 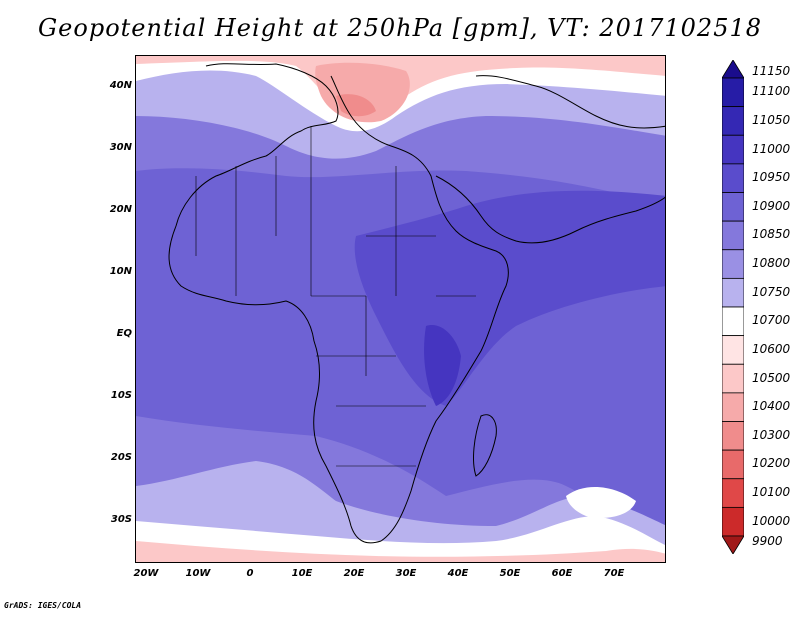 What do you see at coordinates (362, 92) in the screenshot?
I see `field-ridge-core` at bounding box center [362, 92].